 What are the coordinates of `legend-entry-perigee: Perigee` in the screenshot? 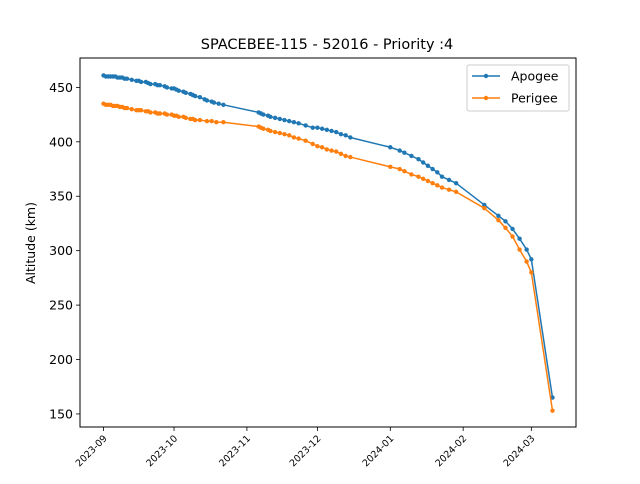 It's located at (515, 98).